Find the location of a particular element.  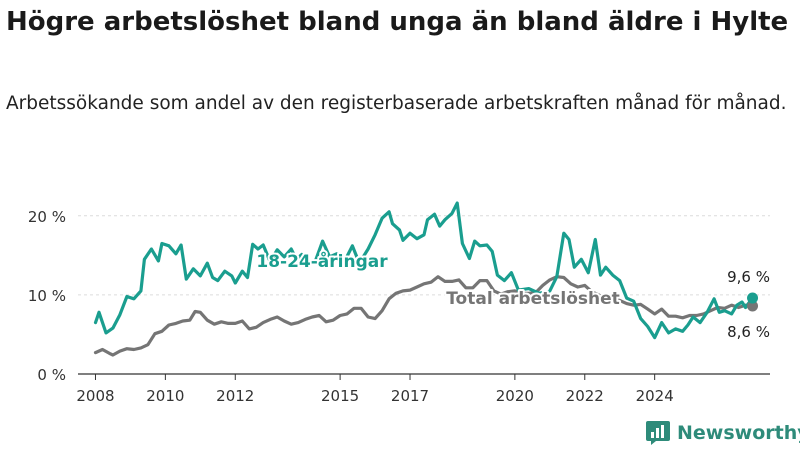

series-label-total: Total arbetslöshet is located at coordinates (533, 299).